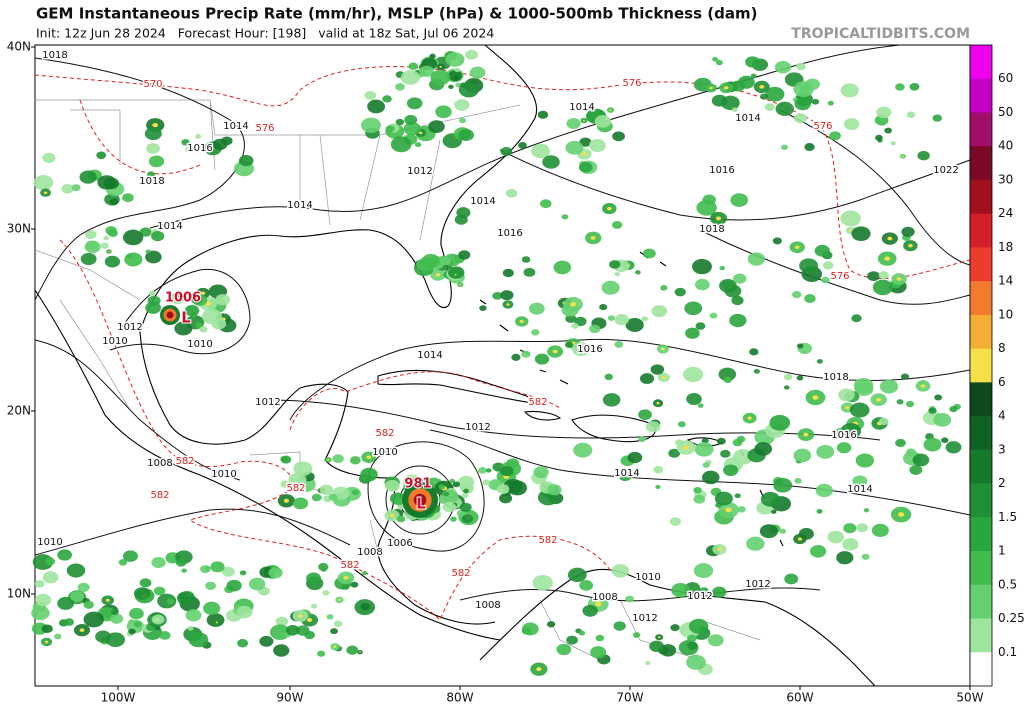  What do you see at coordinates (295, 488) in the screenshot?
I see `thickness-label: 582` at bounding box center [295, 488].